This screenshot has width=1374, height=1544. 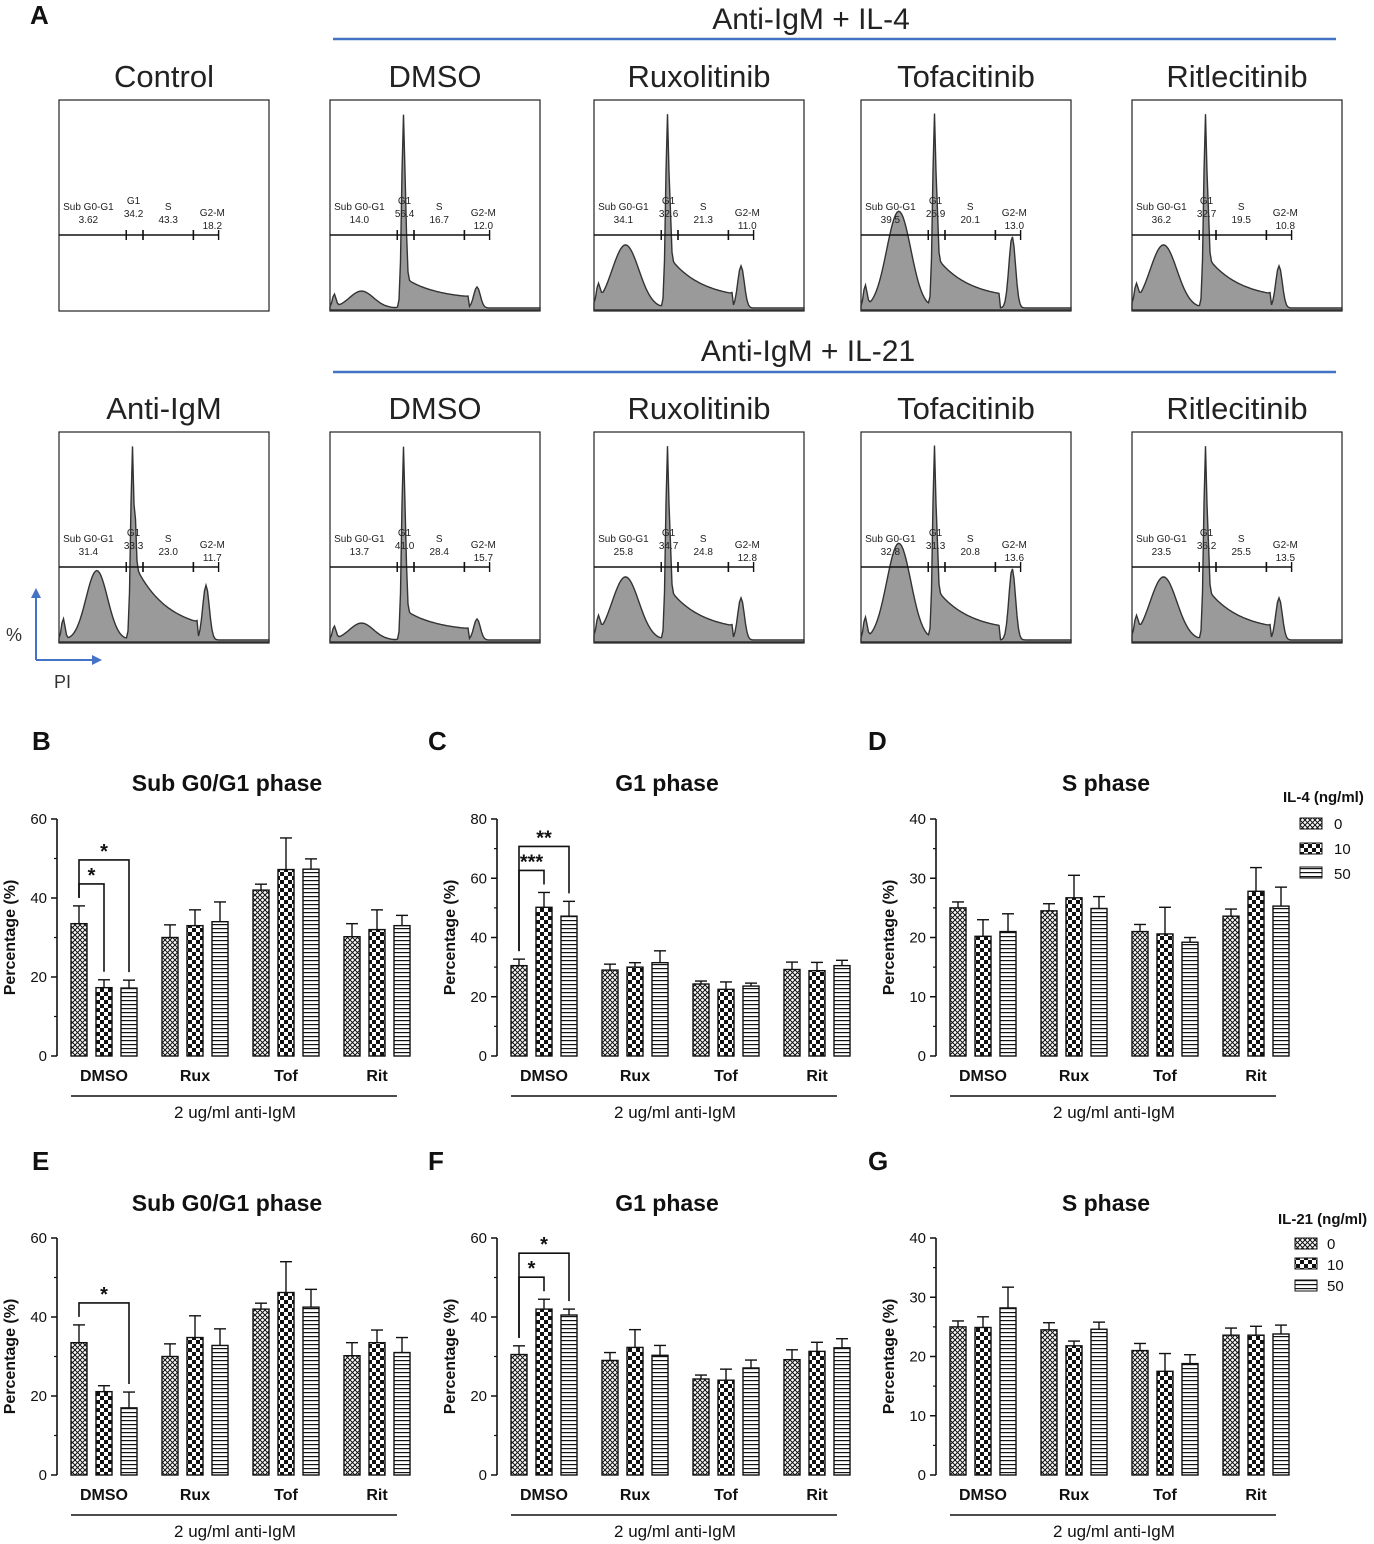 I want to click on gate-value: 23.5, so click(x=1162, y=552).